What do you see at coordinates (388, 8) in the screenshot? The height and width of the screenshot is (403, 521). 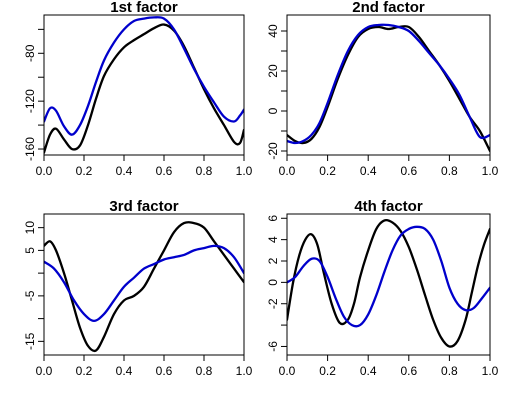 I see `chart-title: 2nd factor` at bounding box center [388, 8].